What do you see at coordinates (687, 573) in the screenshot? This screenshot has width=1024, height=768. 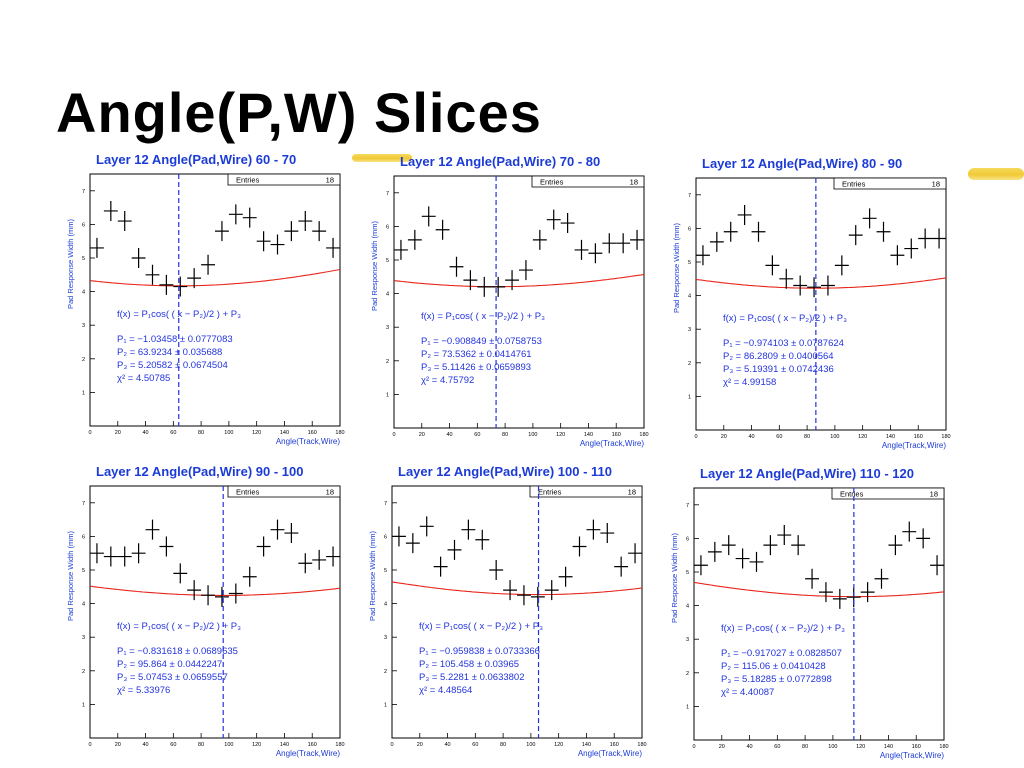 I see `y-tick-label: 5` at bounding box center [687, 573].